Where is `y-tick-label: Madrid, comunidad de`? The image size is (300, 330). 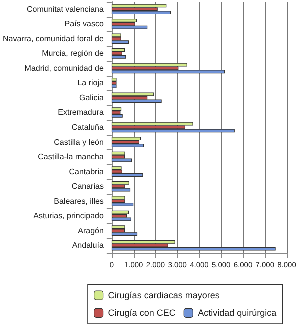 y-tick-label: Madrid, comunidad de is located at coordinates (64, 68).